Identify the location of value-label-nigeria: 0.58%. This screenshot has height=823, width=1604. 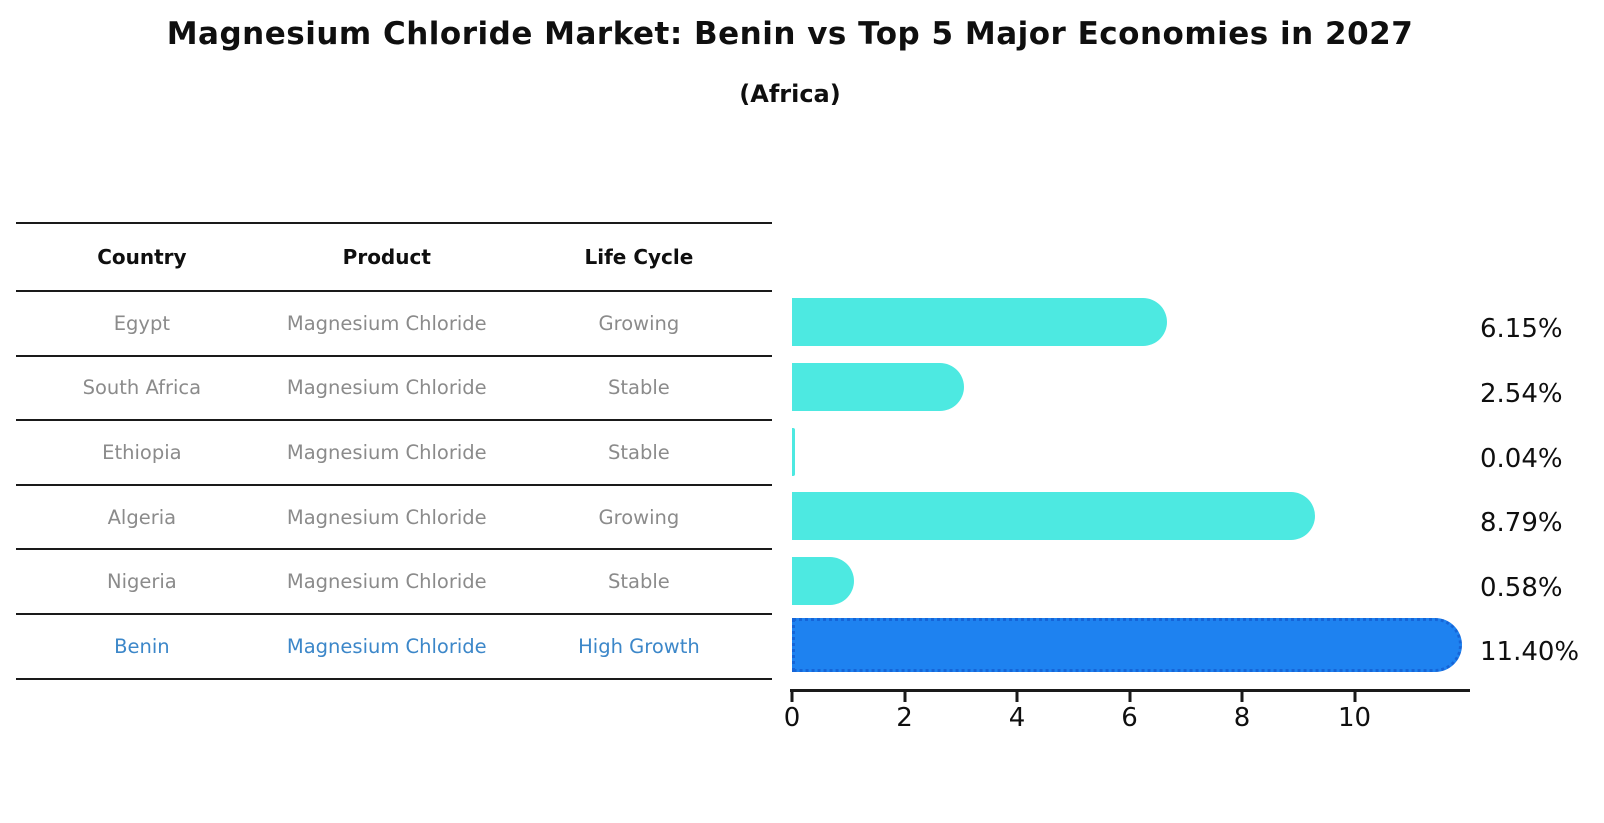
(1521, 587).